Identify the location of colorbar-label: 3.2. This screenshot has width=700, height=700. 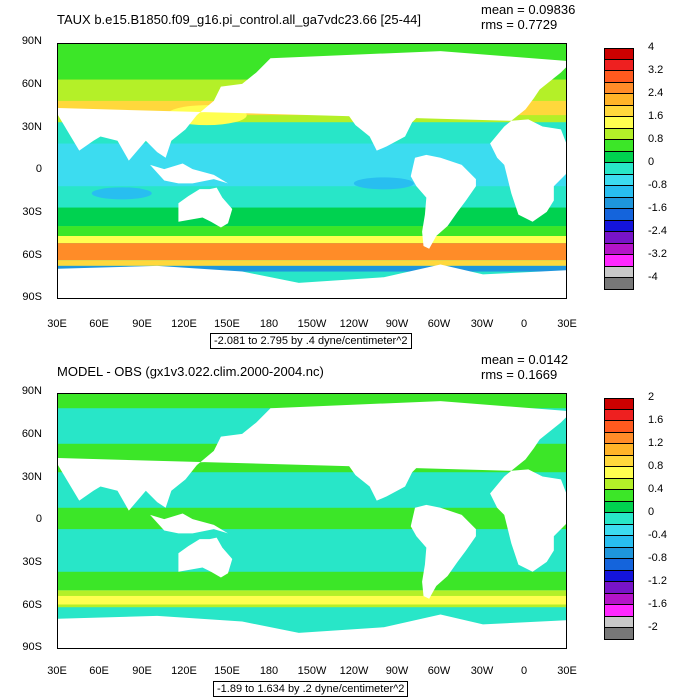
(656, 70).